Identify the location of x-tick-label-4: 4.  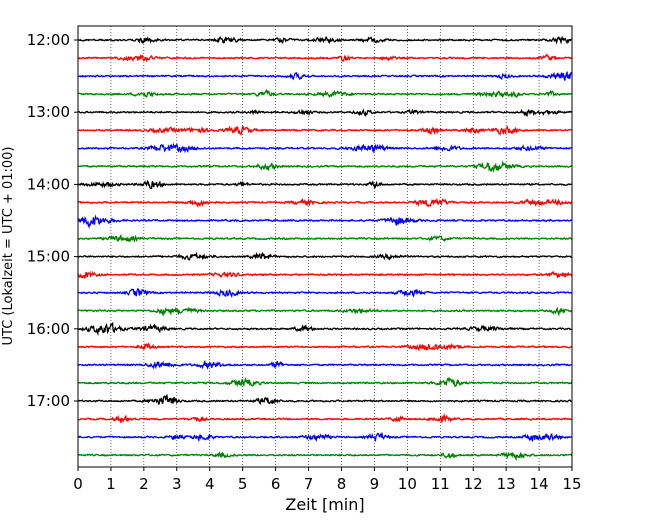
(210, 484).